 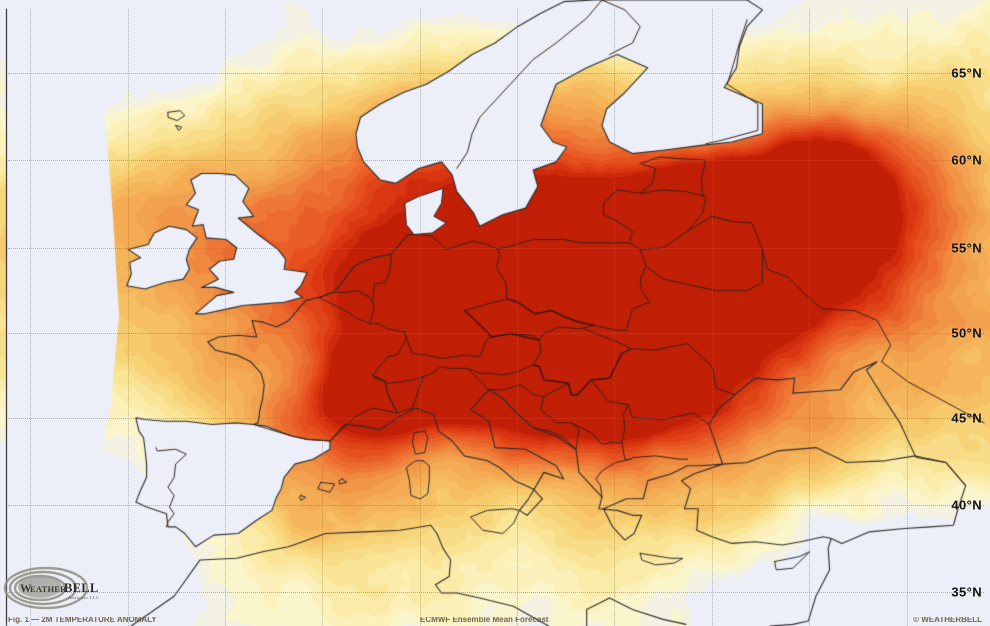 I want to click on window-chrome-bar, so click(x=495, y=4).